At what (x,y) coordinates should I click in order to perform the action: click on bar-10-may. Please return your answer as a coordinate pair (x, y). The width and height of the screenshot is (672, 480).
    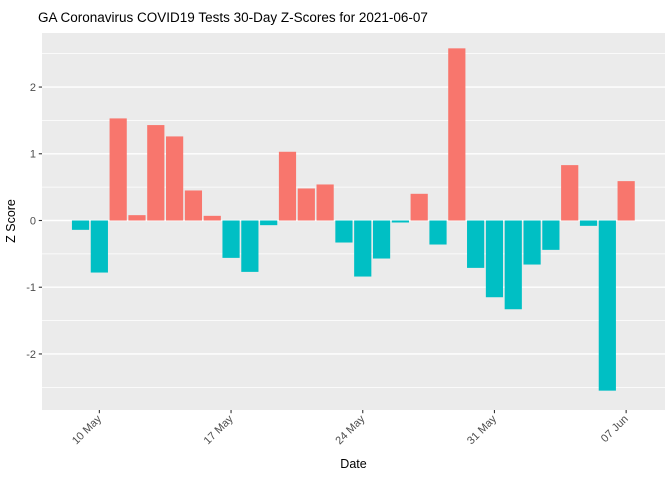
    Looking at the image, I should click on (99, 246).